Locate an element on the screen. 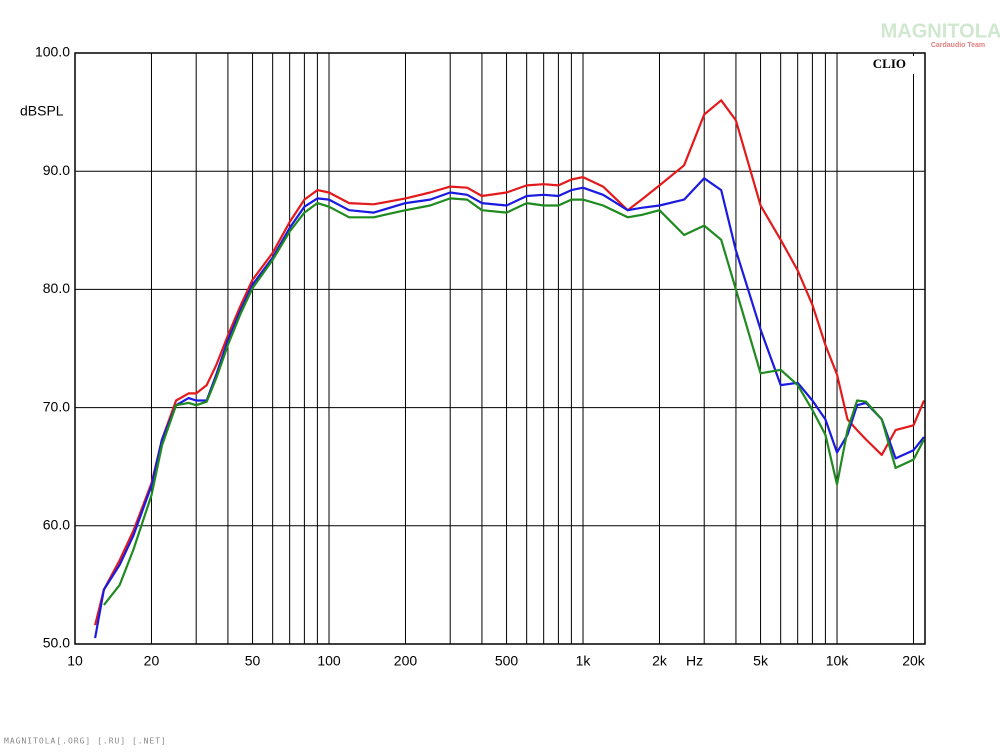  x-tick-label: 200 is located at coordinates (406, 661).